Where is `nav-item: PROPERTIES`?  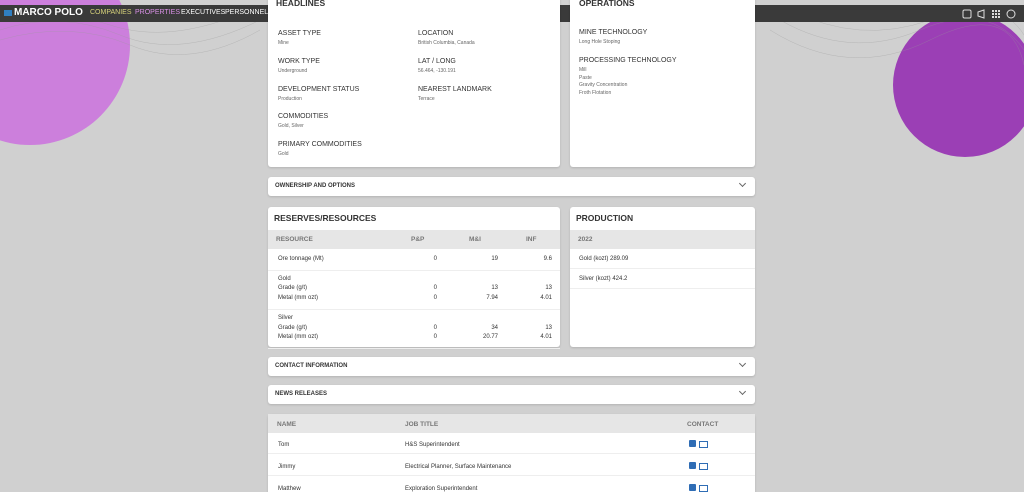
nav-item: PROPERTIES is located at coordinates (157, 12).